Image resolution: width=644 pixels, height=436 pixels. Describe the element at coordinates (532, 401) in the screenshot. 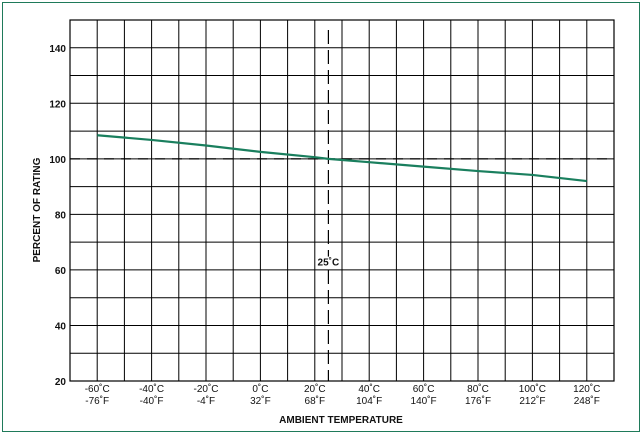

I see `x-tick-label-fahrenheit: 212˚F` at that location.